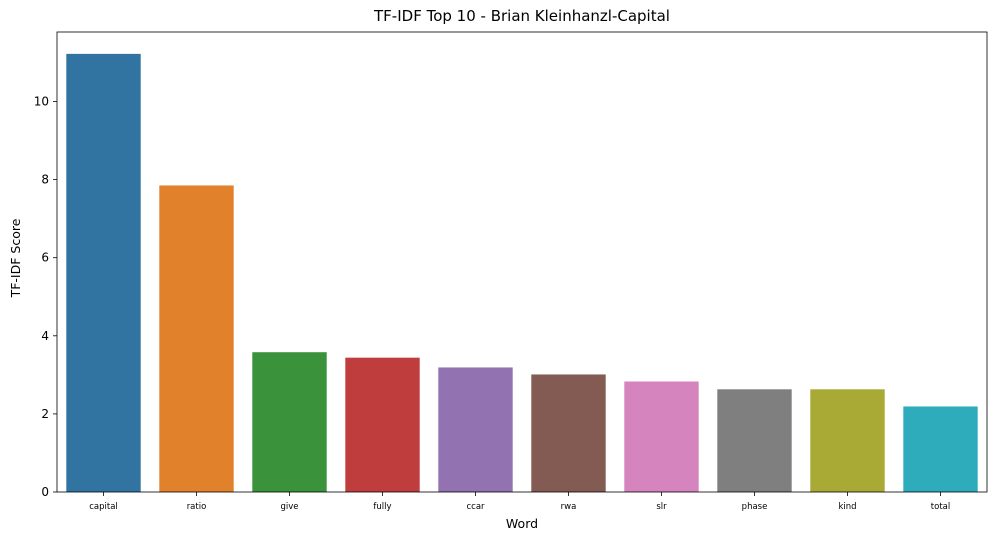  What do you see at coordinates (847, 507) in the screenshot?
I see `x-tick-label: kind` at bounding box center [847, 507].